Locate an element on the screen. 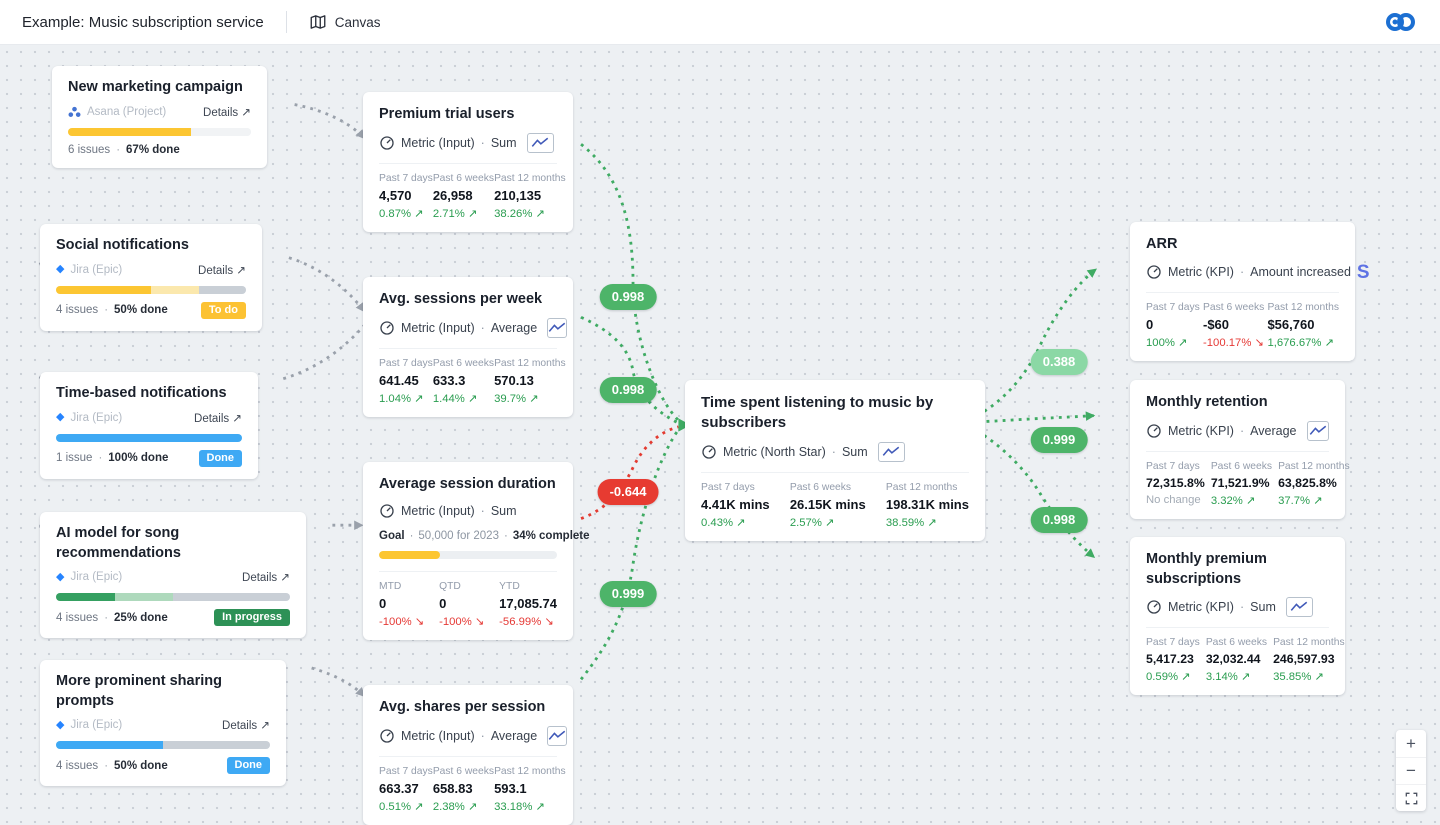  metric-value: 641.45 is located at coordinates (399, 380).